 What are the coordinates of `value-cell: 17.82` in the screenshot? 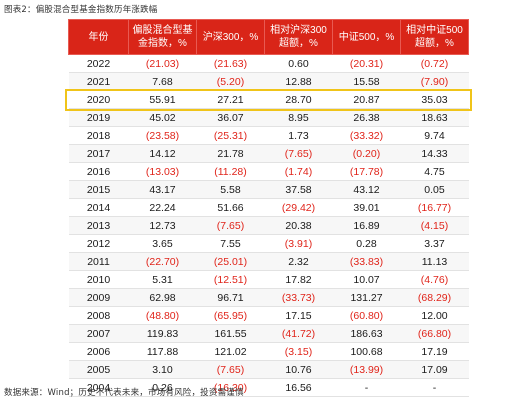 It's located at (298, 279).